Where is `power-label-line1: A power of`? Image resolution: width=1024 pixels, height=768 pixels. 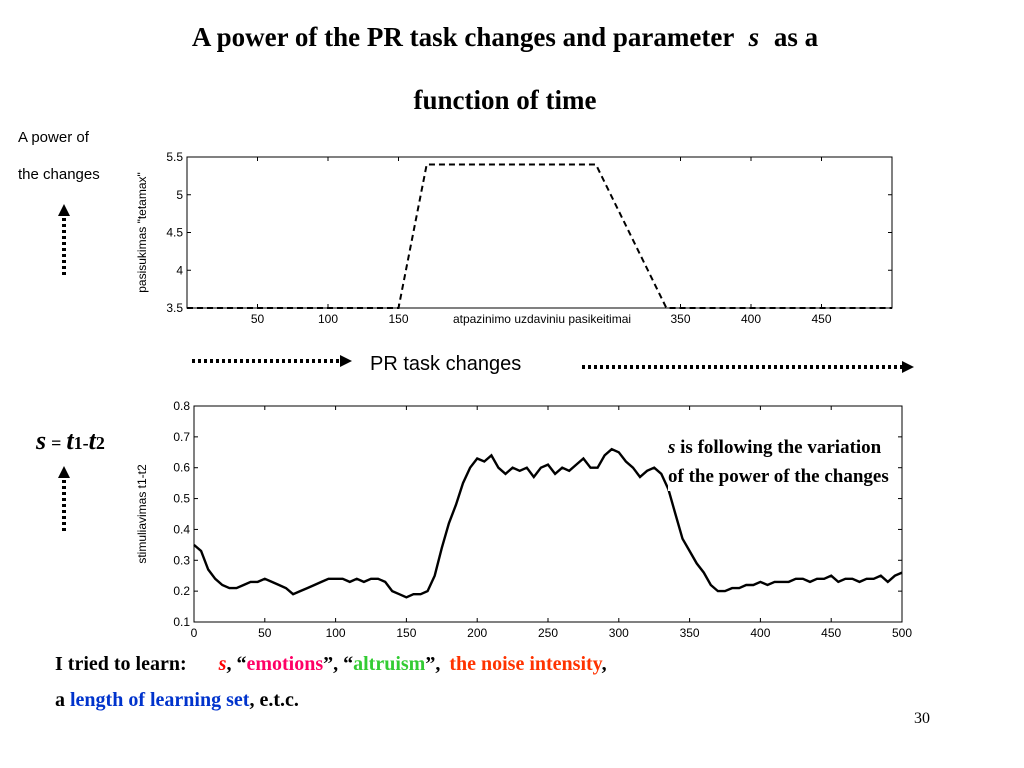 power-label-line1: A power of is located at coordinates (53, 137).